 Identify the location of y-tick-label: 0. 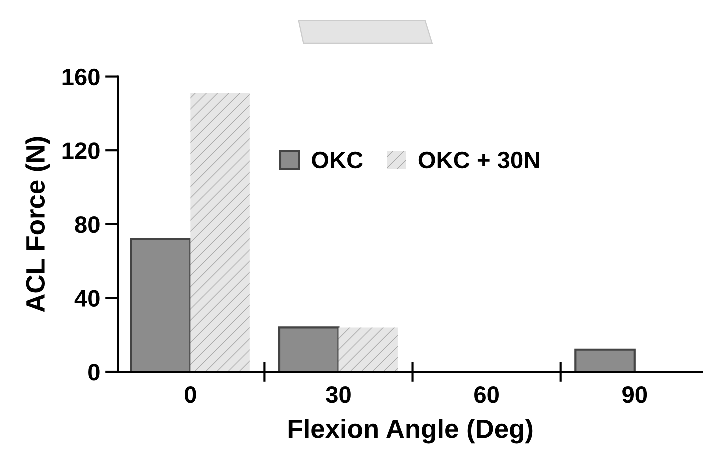
(94, 372).